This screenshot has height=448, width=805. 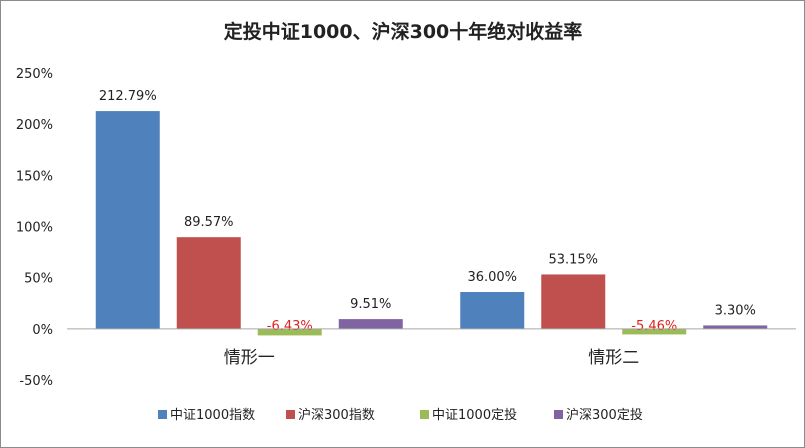 What do you see at coordinates (654, 331) in the screenshot?
I see `bar-series3-cat2` at bounding box center [654, 331].